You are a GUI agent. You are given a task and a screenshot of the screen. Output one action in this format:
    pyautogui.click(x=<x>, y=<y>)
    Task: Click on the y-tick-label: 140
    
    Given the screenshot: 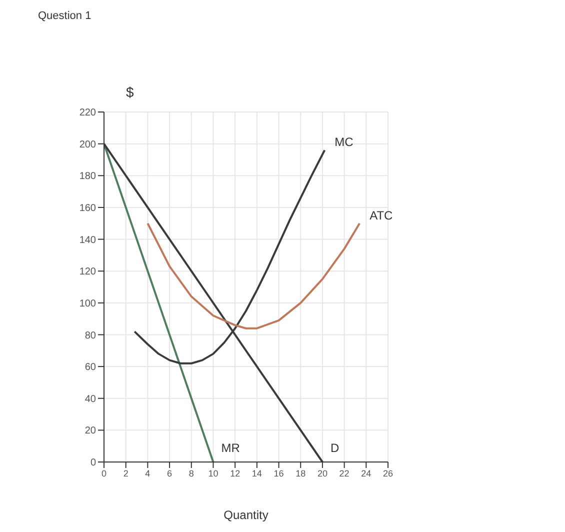 What is the action you would take?
    pyautogui.click(x=87, y=240)
    